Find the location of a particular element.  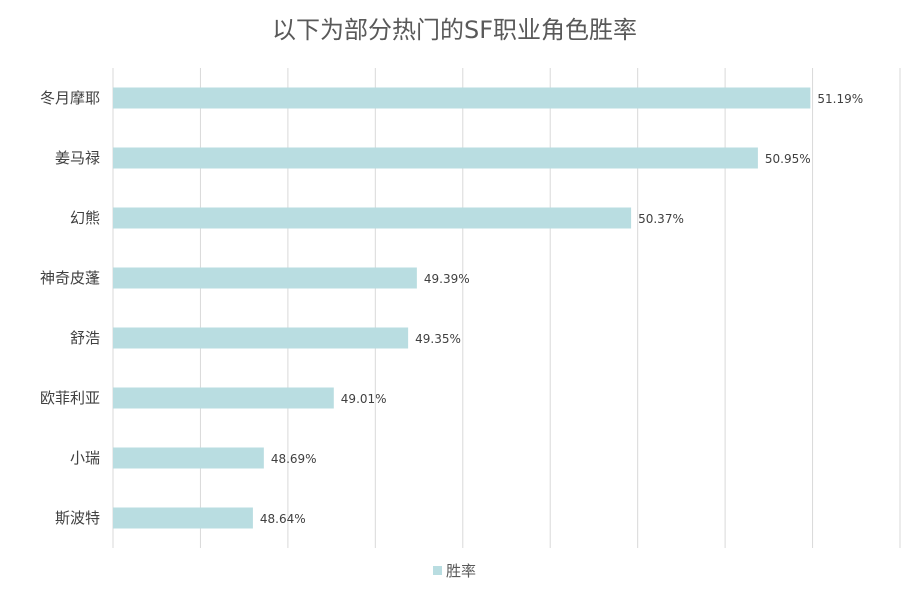

chart-title: 以下为部分热门的SF职业角色胜率 is located at coordinates (454, 30).